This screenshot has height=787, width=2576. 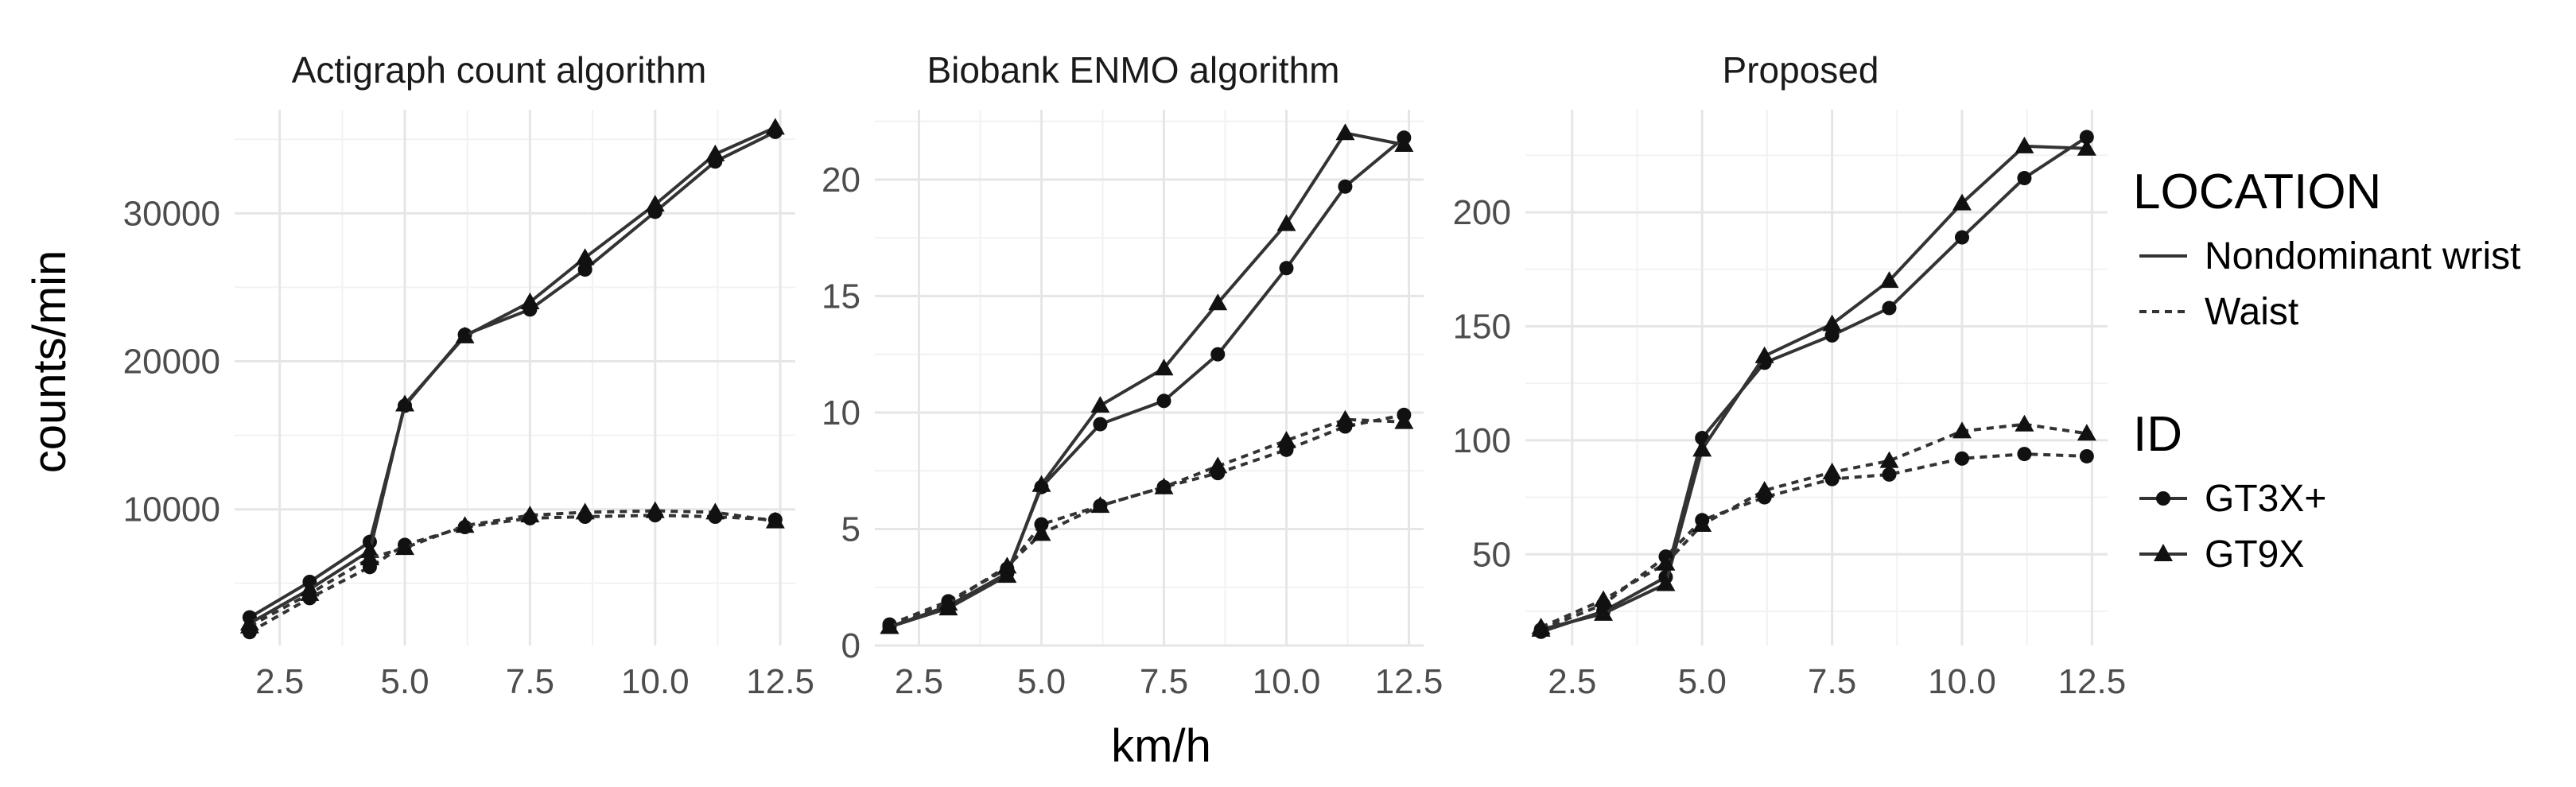 What do you see at coordinates (2157, 434) in the screenshot?
I see `legend-title-id: ID` at bounding box center [2157, 434].